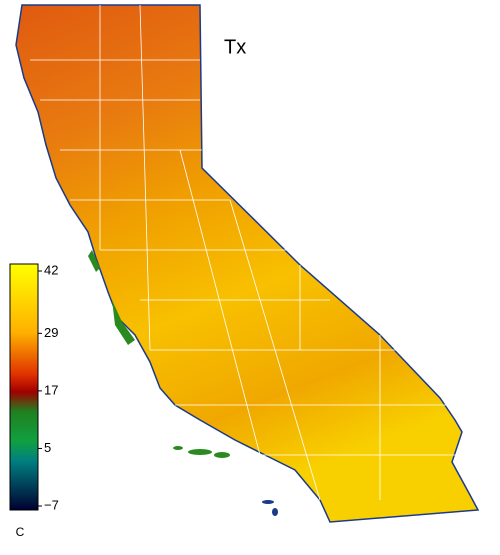 This screenshot has width=500, height=555. I want to click on colorbar-tick-label: 5, so click(47, 447).